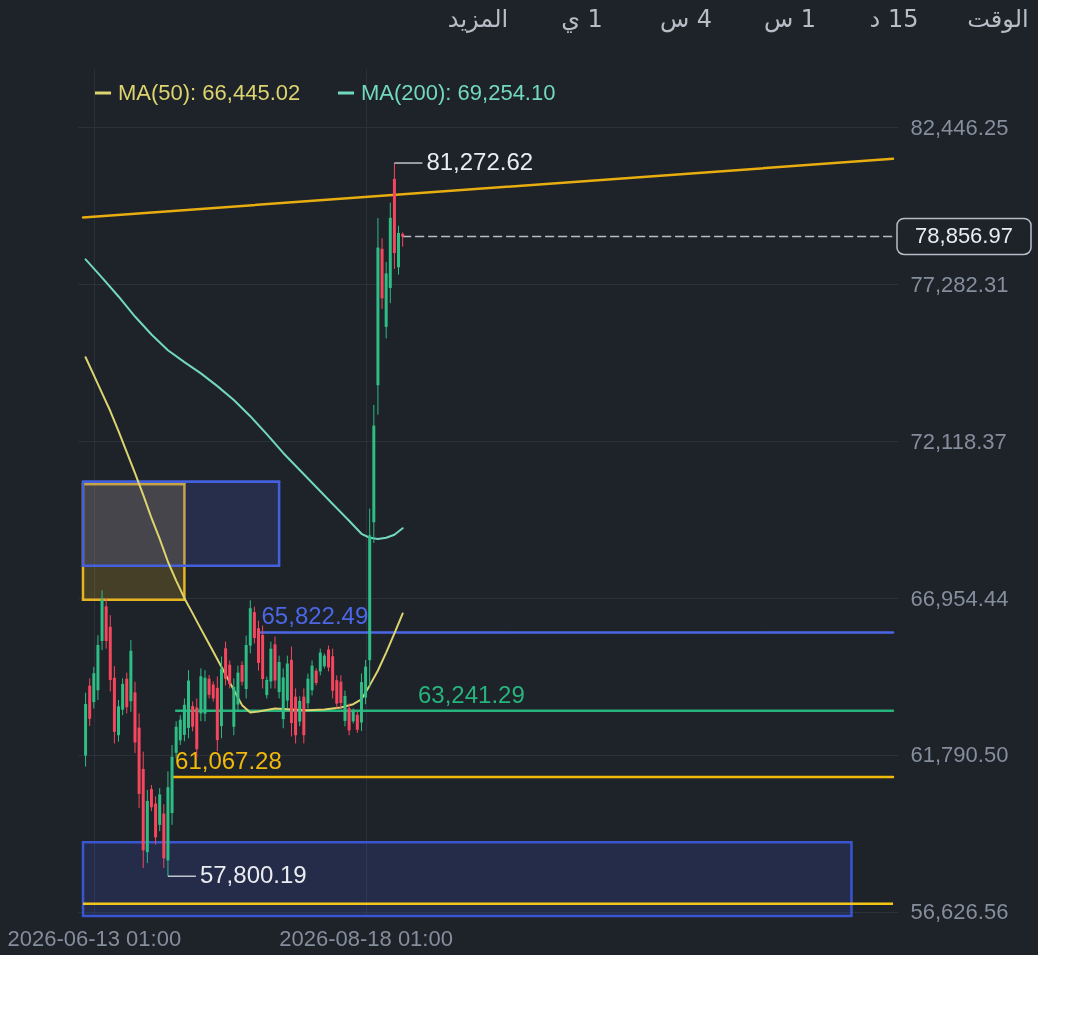 The width and height of the screenshot is (1080, 1012). What do you see at coordinates (686, 19) in the screenshot?
I see `text: 4 س` at bounding box center [686, 19].